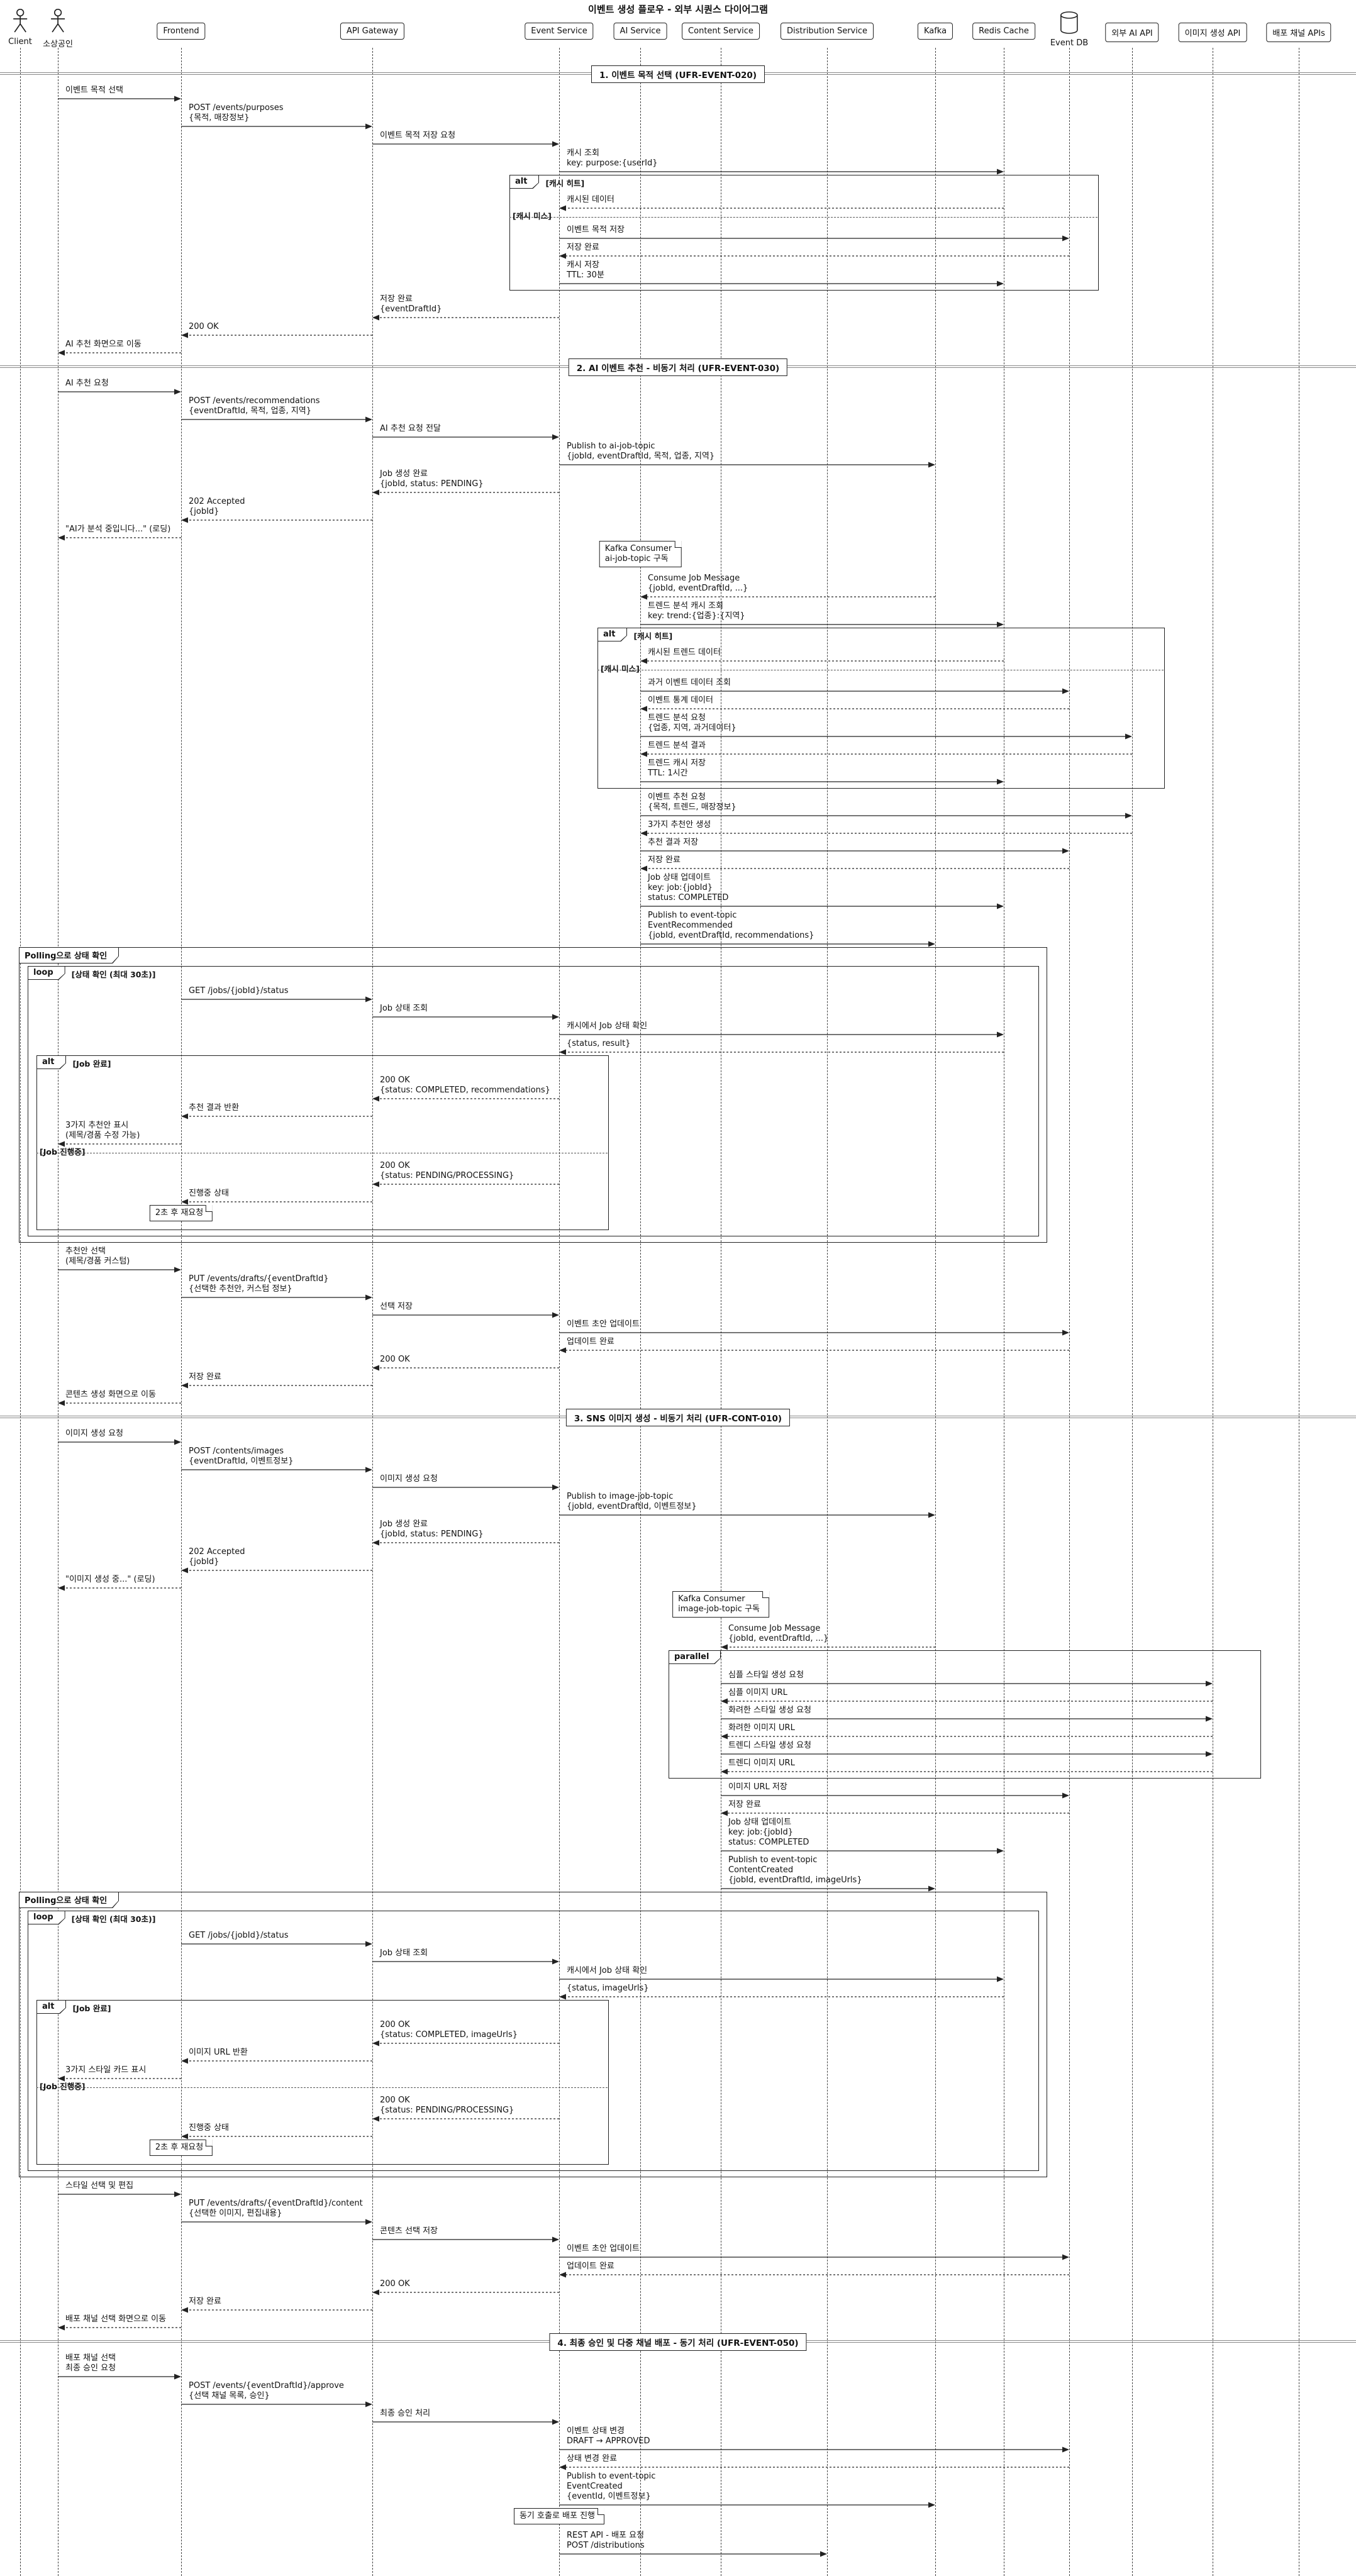  Describe the element at coordinates (217, 507) in the screenshot. I see `message-label: 202 Accepted {jobId}` at that location.